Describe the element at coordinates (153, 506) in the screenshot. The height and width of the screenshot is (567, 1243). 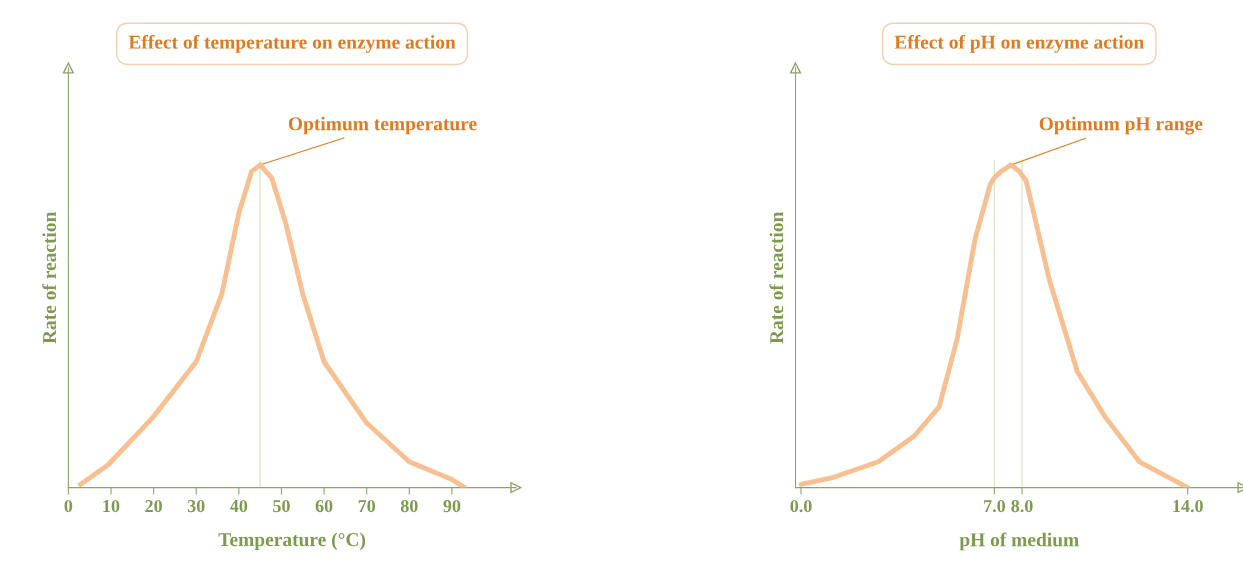
I see `x-tick-label: 20` at that location.